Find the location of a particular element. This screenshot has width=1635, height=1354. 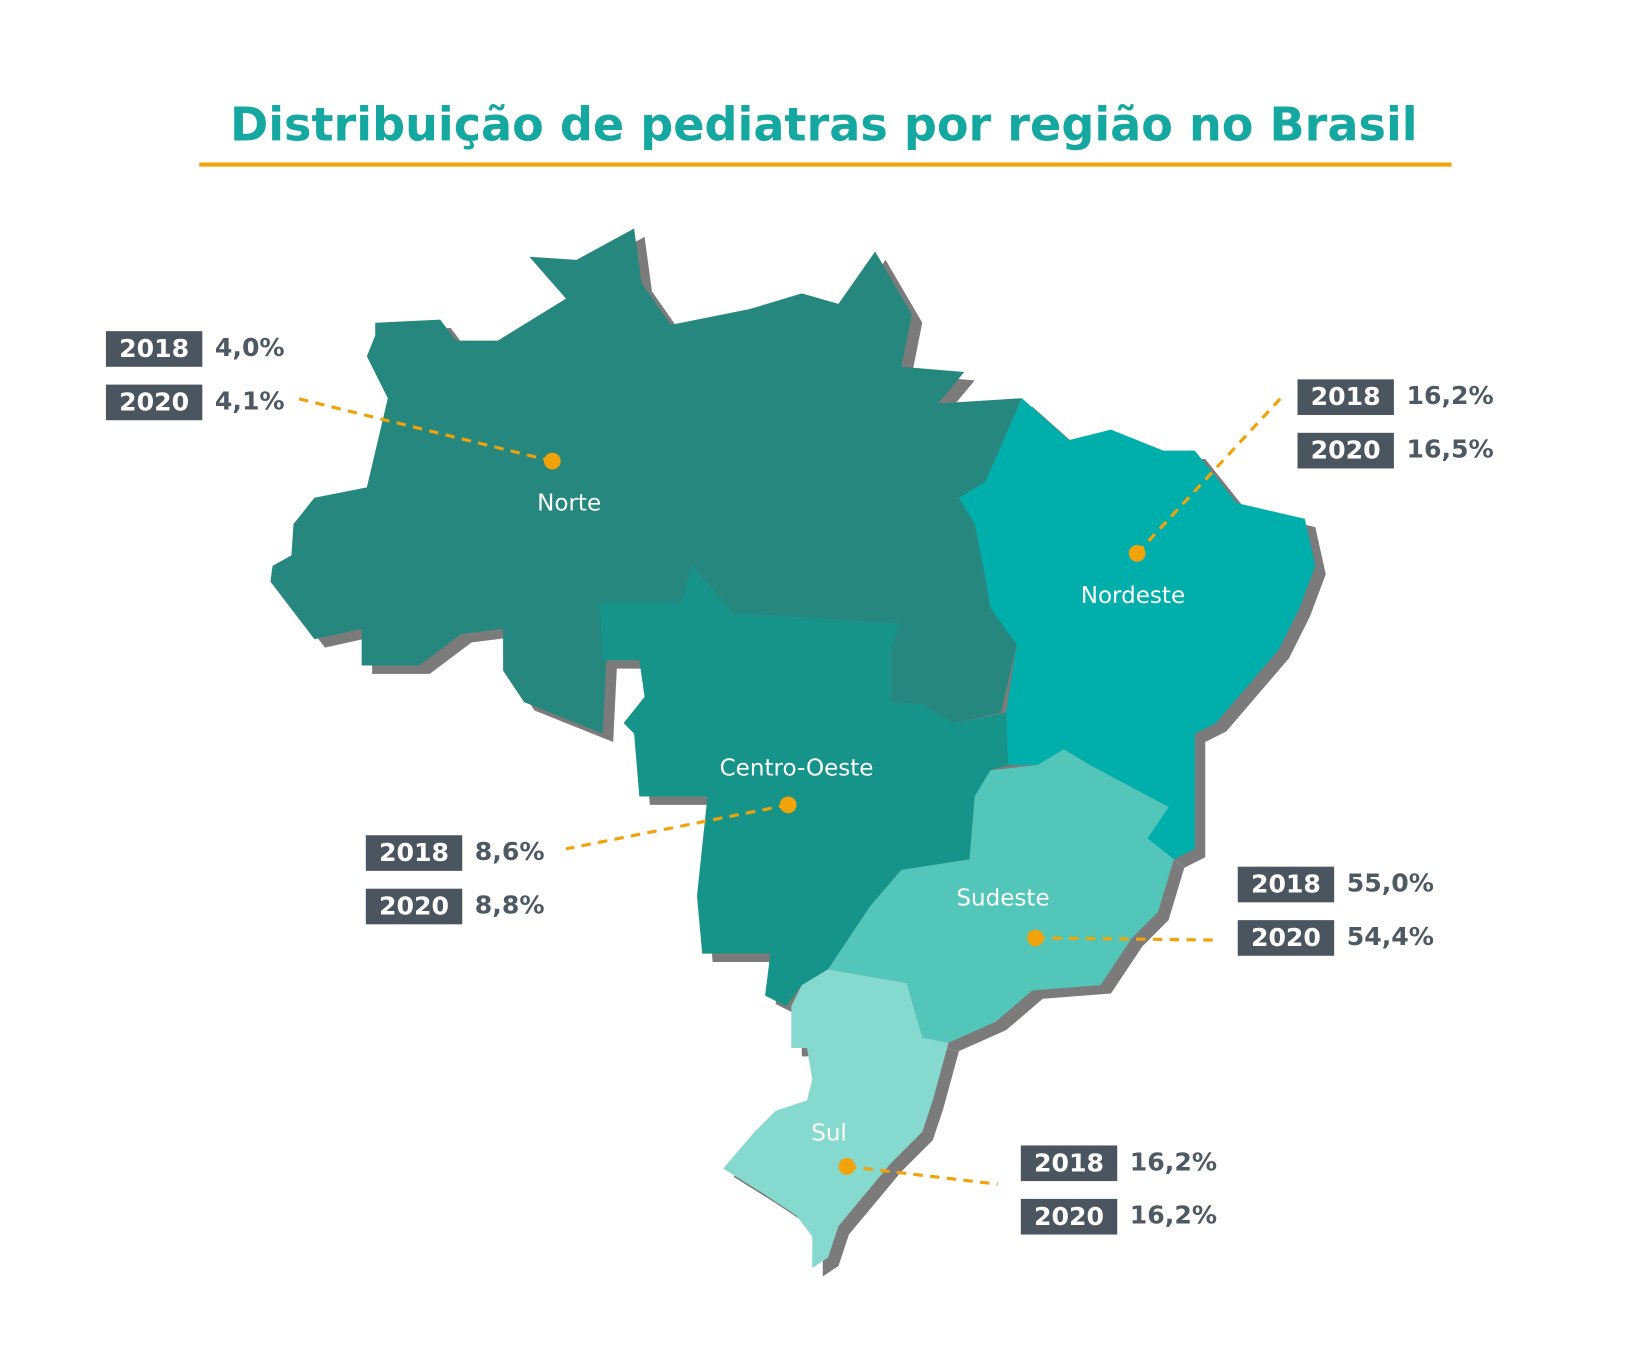

percent-label: 8,8% is located at coordinates (510, 905).